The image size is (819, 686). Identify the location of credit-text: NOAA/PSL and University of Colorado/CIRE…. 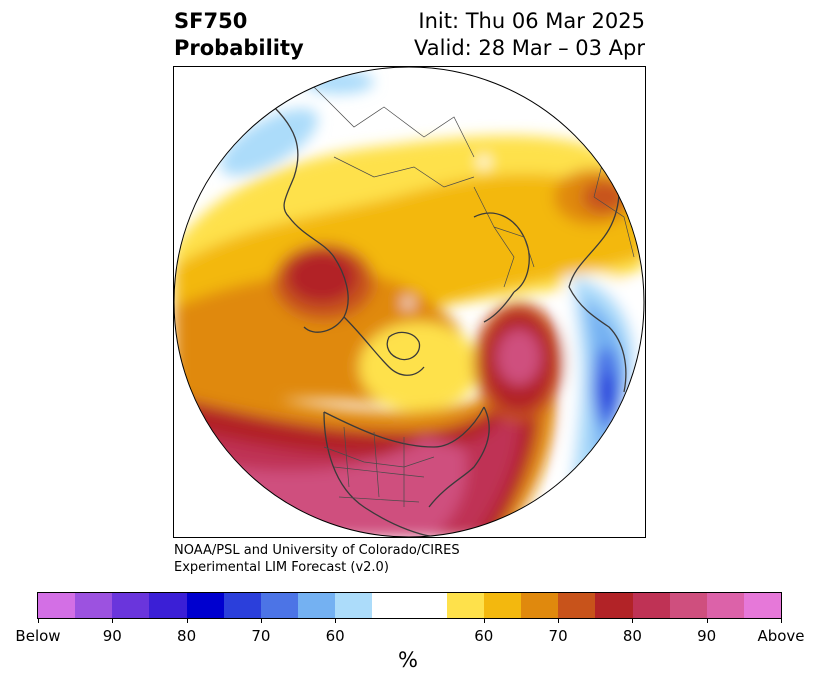
(317, 559).